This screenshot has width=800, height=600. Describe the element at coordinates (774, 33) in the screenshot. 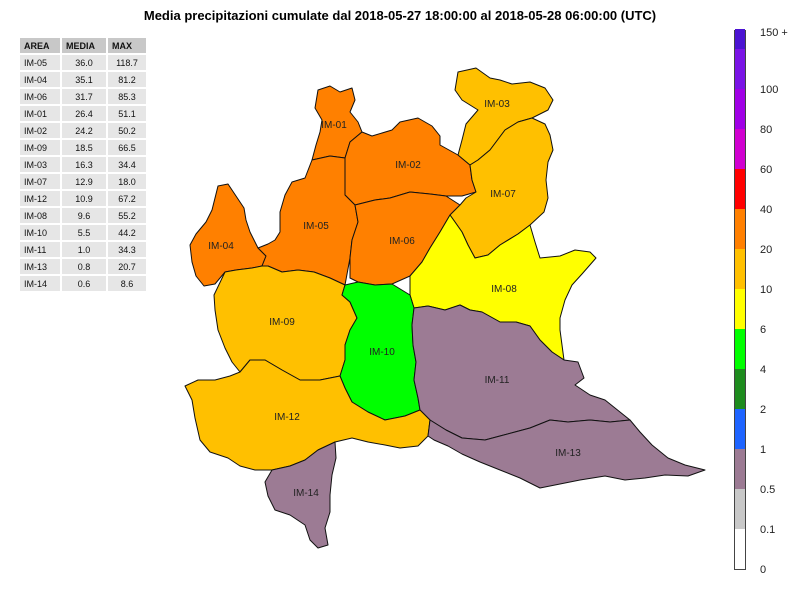

I see `legend-label: 150 +` at that location.